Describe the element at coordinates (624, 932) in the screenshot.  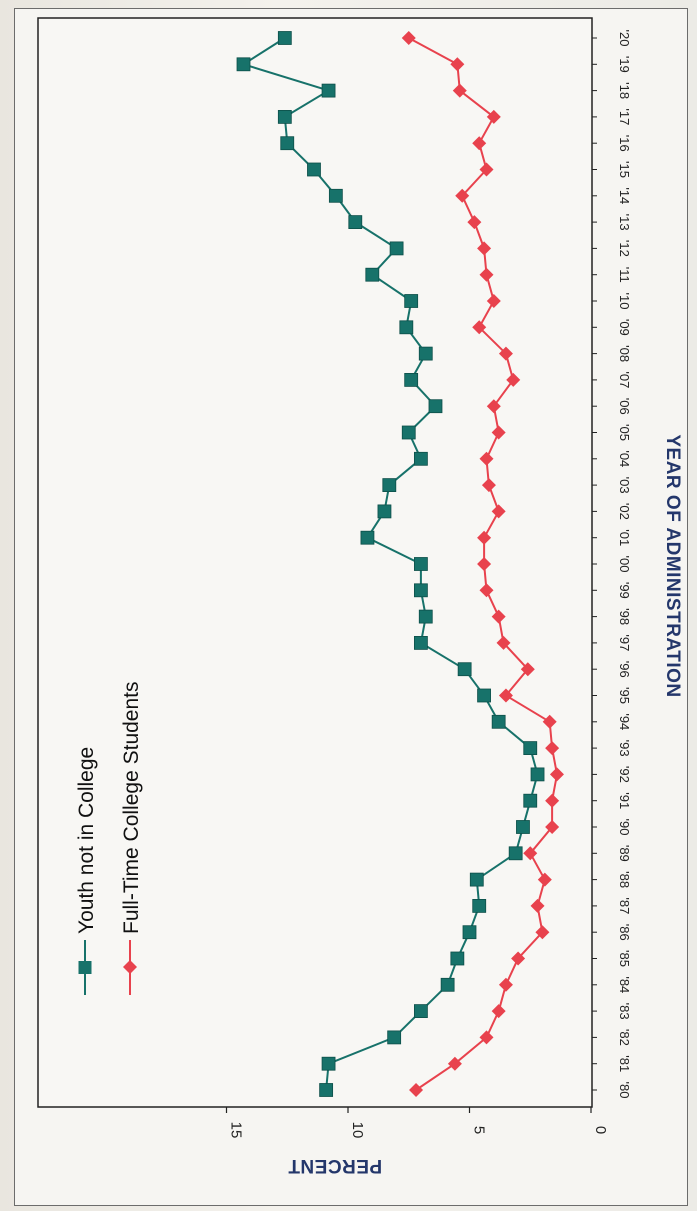
I see `x-tick-label: '86` at that location.